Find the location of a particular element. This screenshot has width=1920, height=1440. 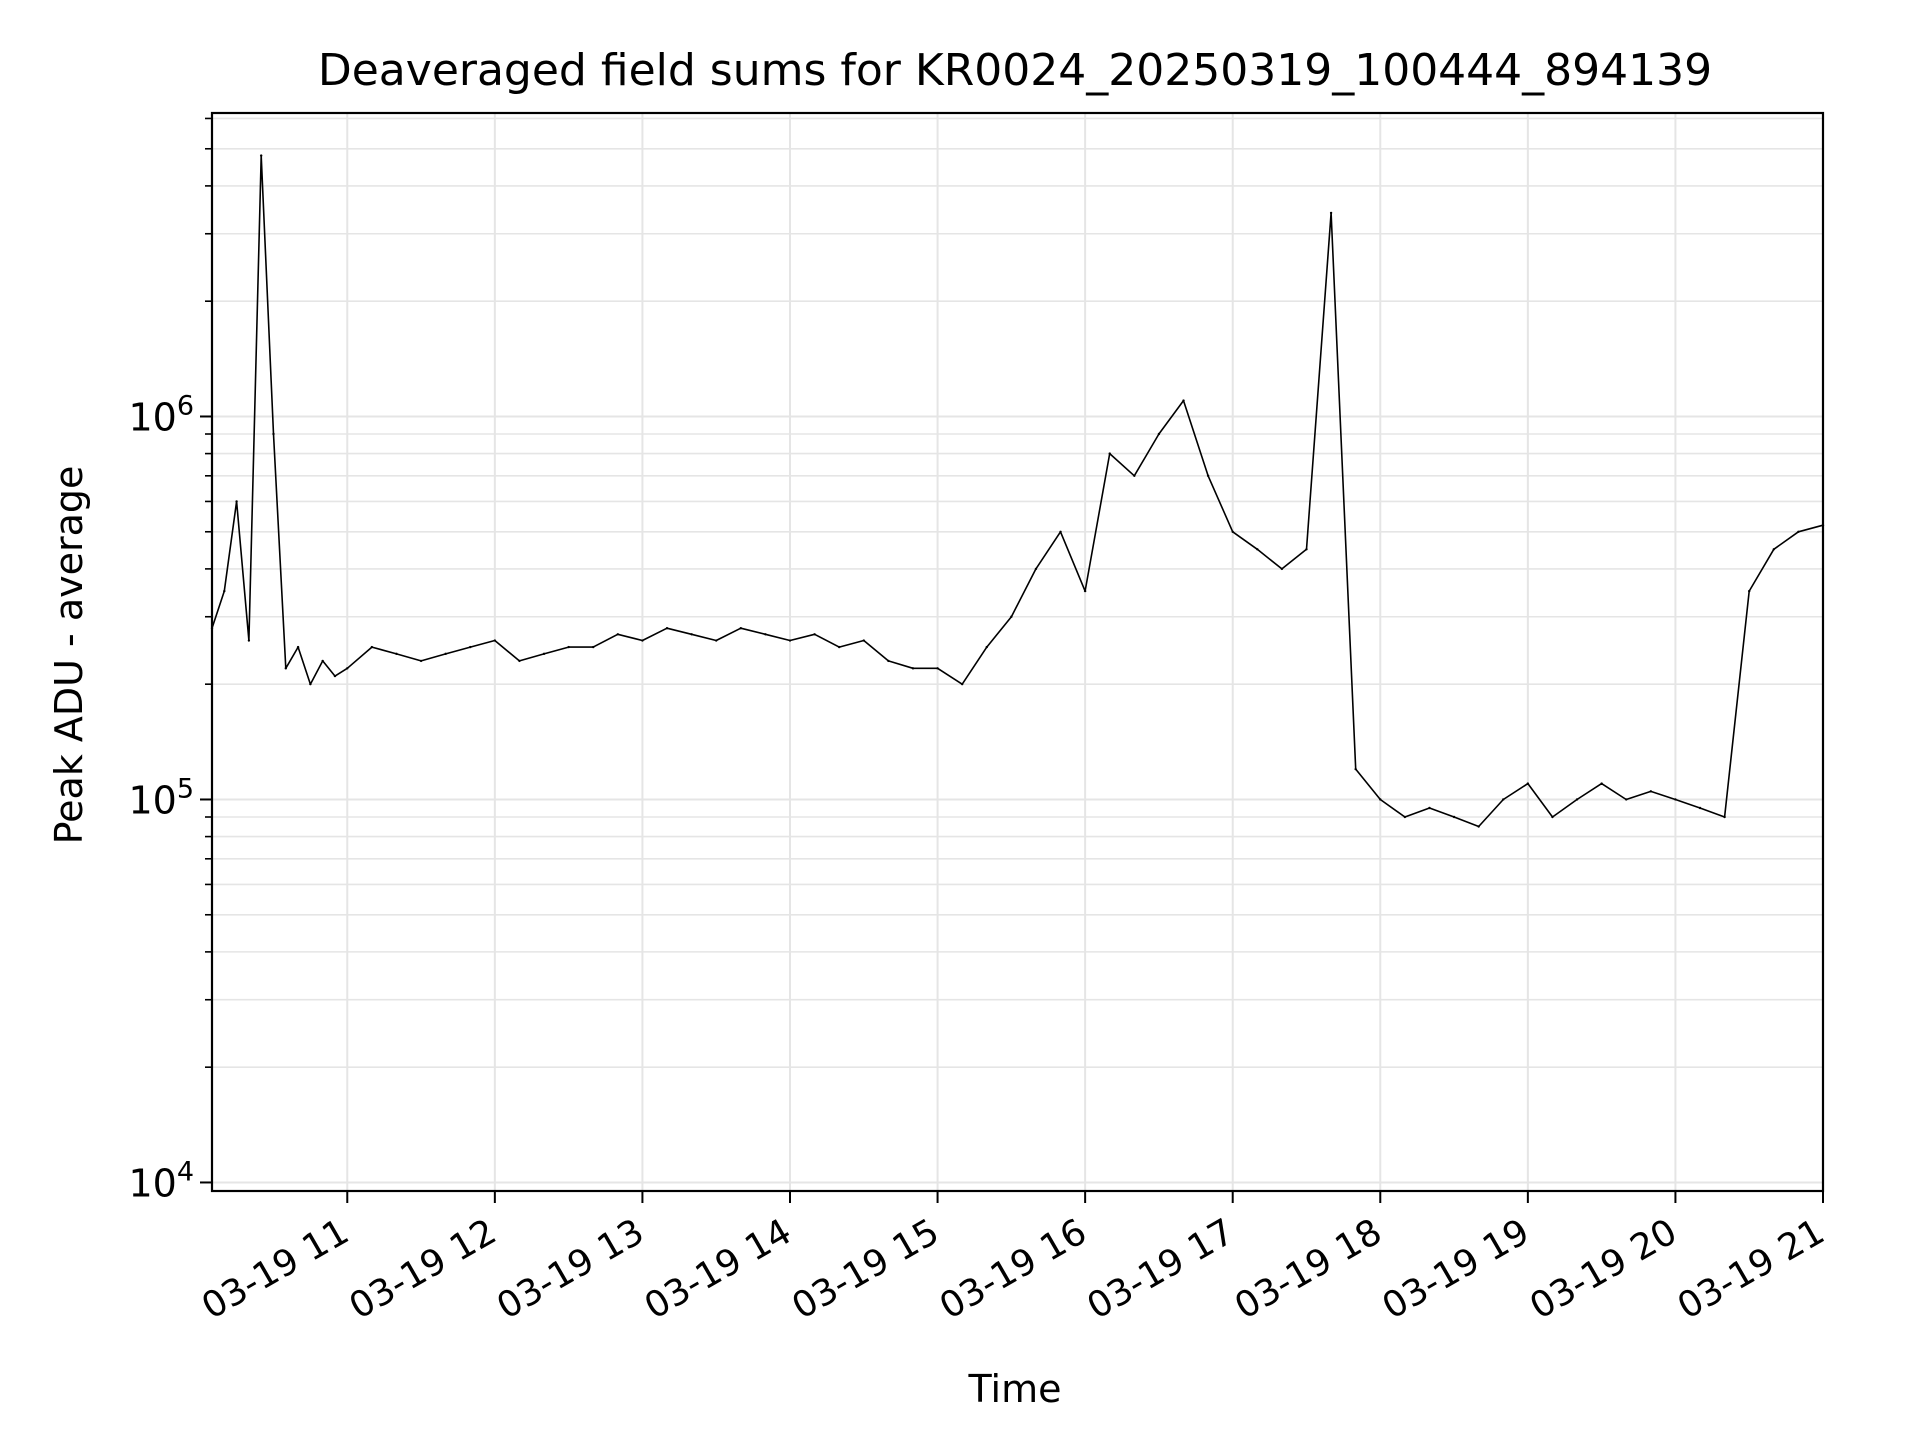

y-tick-label: 10⁶ is located at coordinates (161, 414).